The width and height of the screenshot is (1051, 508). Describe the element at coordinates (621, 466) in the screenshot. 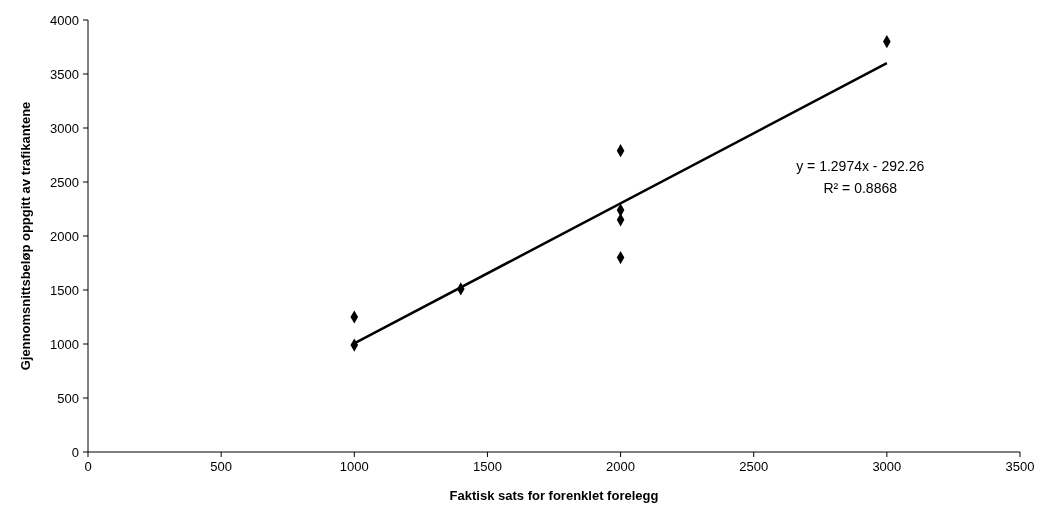

I see `x-tick-label: 2000` at that location.